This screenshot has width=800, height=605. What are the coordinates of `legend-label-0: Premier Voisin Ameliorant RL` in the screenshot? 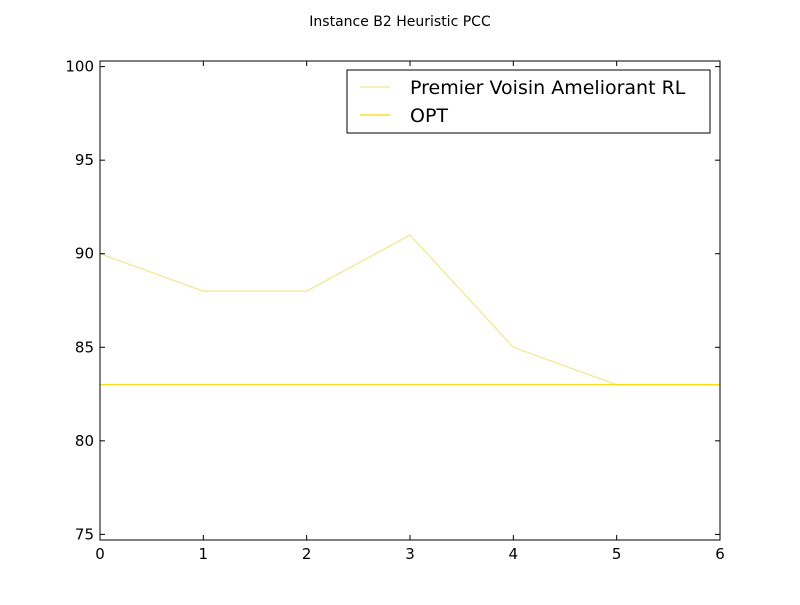 It's located at (548, 88).